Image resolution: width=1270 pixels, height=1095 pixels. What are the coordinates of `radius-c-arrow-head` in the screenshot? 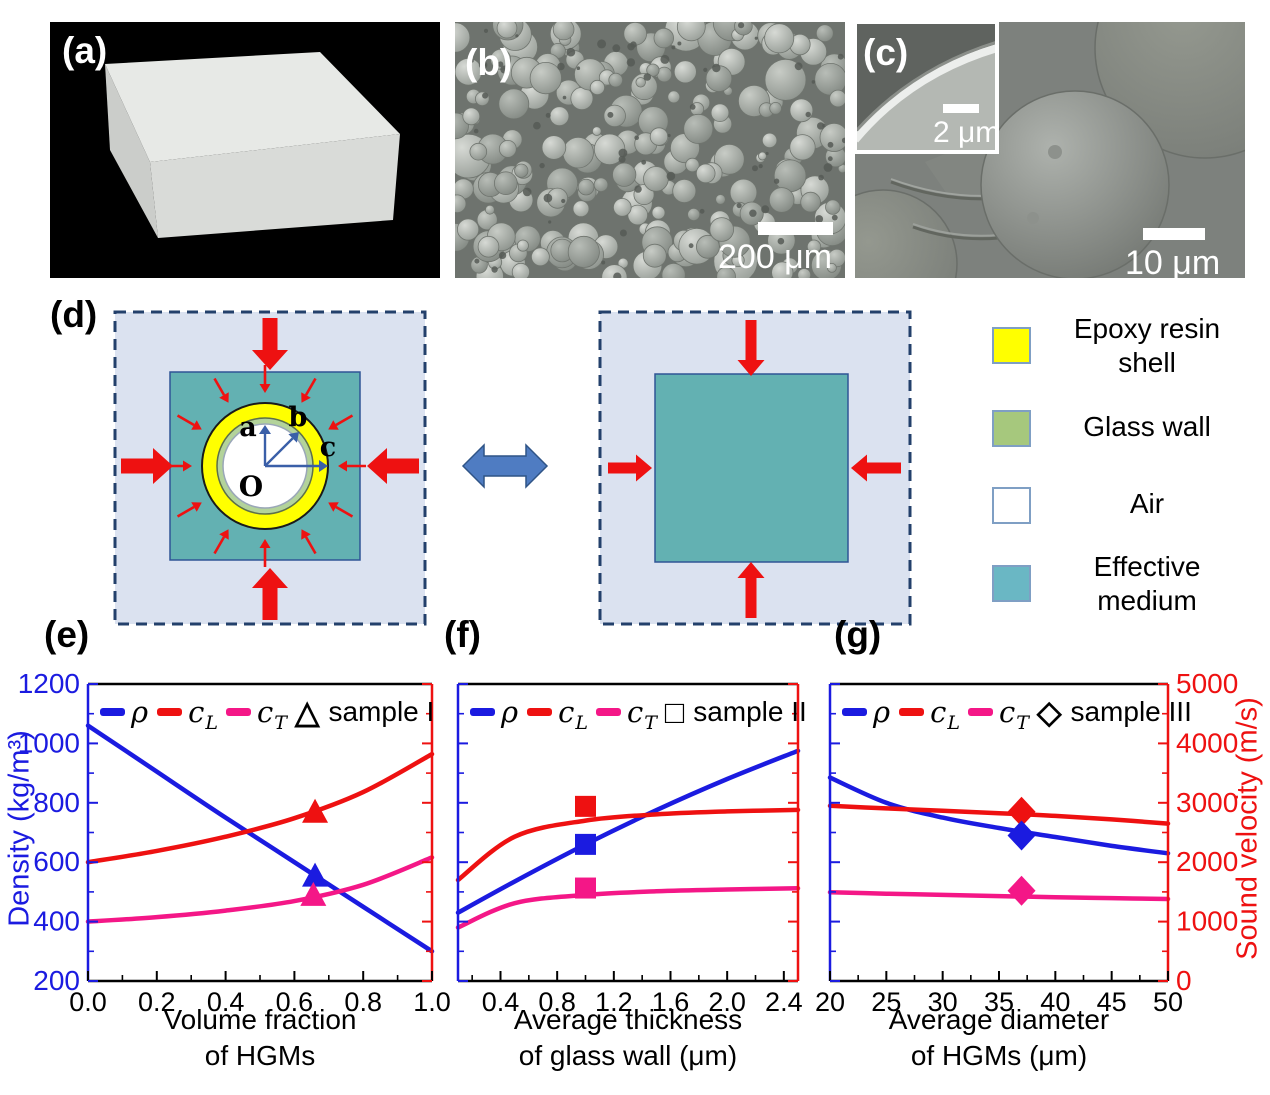 It's located at (323, 466).